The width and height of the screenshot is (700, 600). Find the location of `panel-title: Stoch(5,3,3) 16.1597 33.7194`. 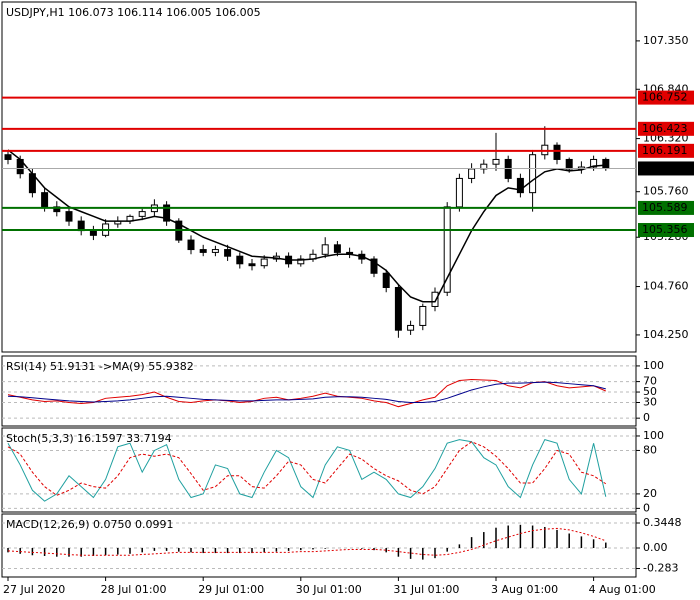

panel-title: Stoch(5,3,3) 16.1597 33.7194 is located at coordinates (89, 438).